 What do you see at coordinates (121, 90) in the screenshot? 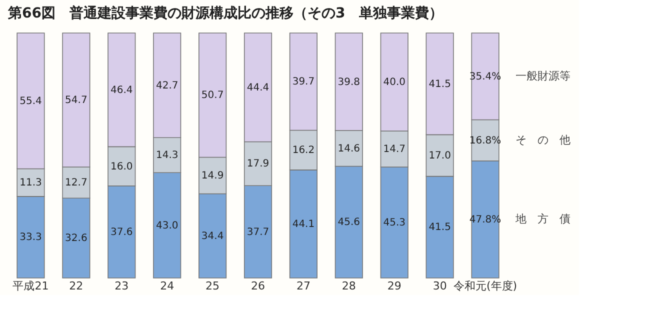
I see `data-label: 46.4` at bounding box center [121, 90].